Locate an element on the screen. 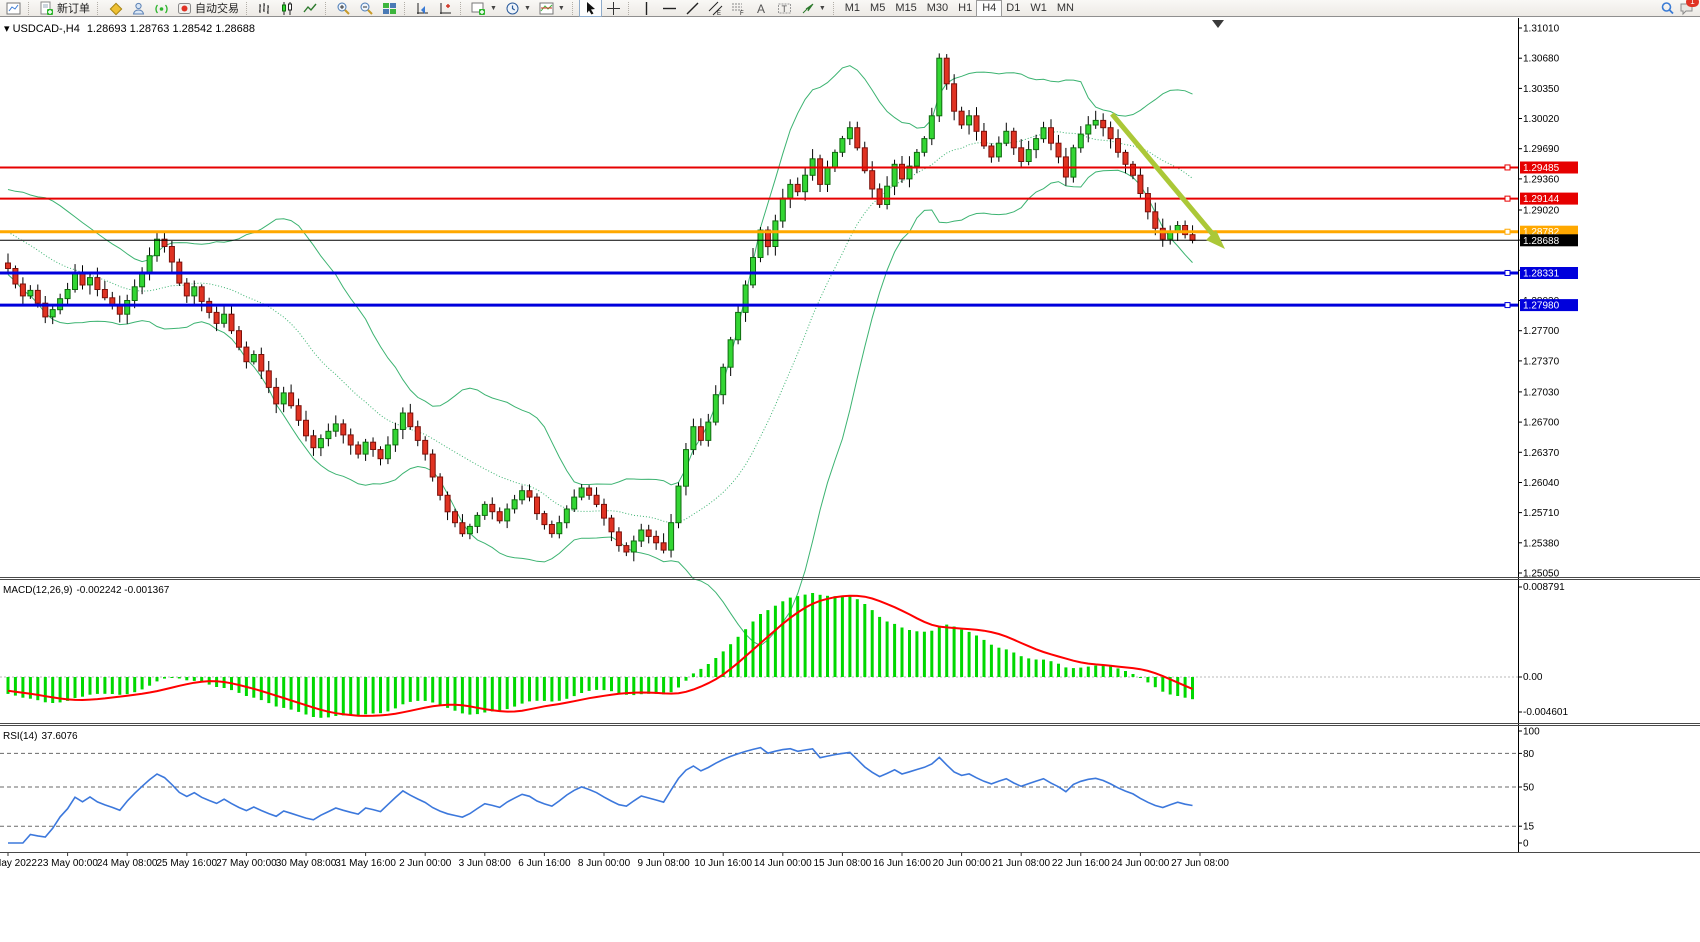 This screenshot has width=1700, height=942. rsi-panel is located at coordinates (759, 795).